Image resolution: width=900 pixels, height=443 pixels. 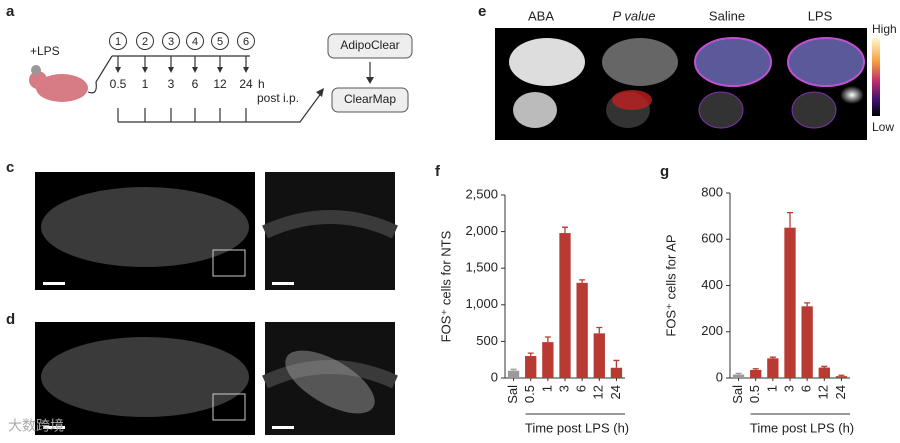 I want to click on column-label: ABA, so click(x=541, y=15).